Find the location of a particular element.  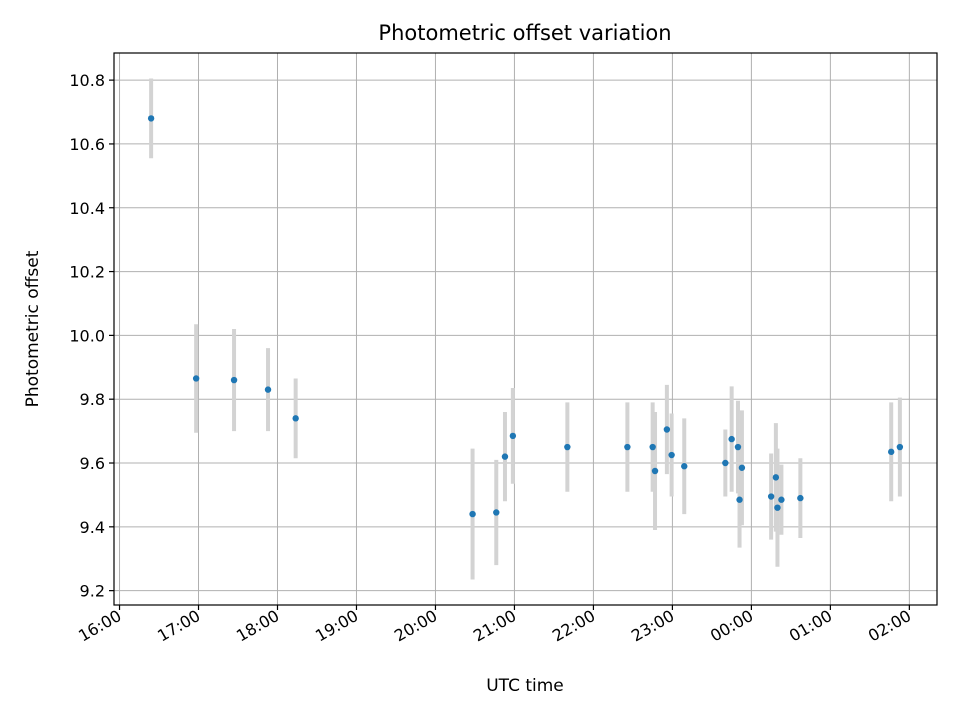

y-tick-label: 10.8 is located at coordinates (87, 80).